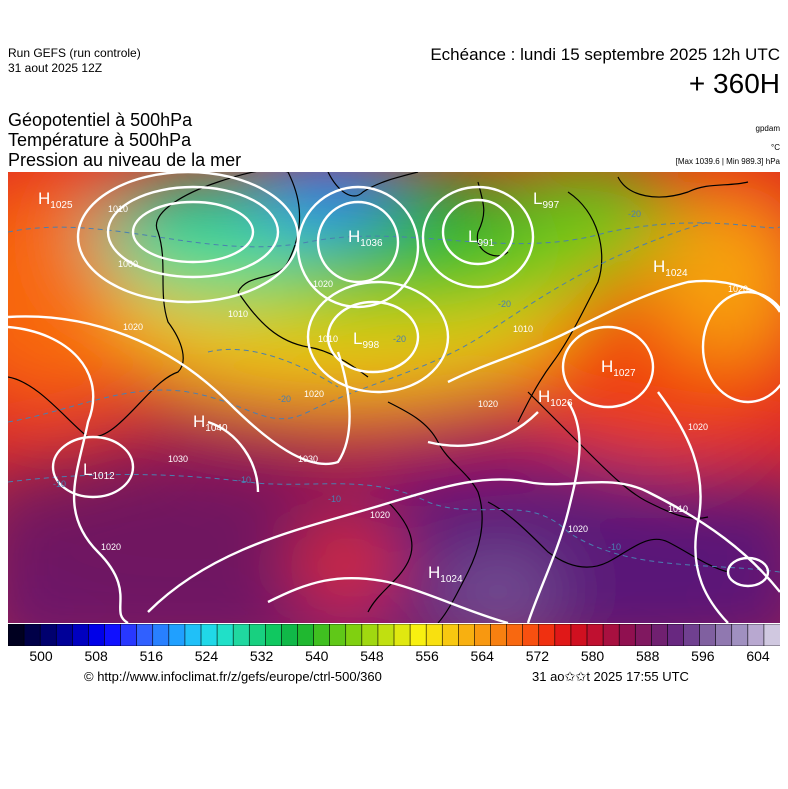 Image resolution: width=788 pixels, height=789 pixels. What do you see at coordinates (99, 471) in the screenshot?
I see `low-pressure-center: L1012` at bounding box center [99, 471].